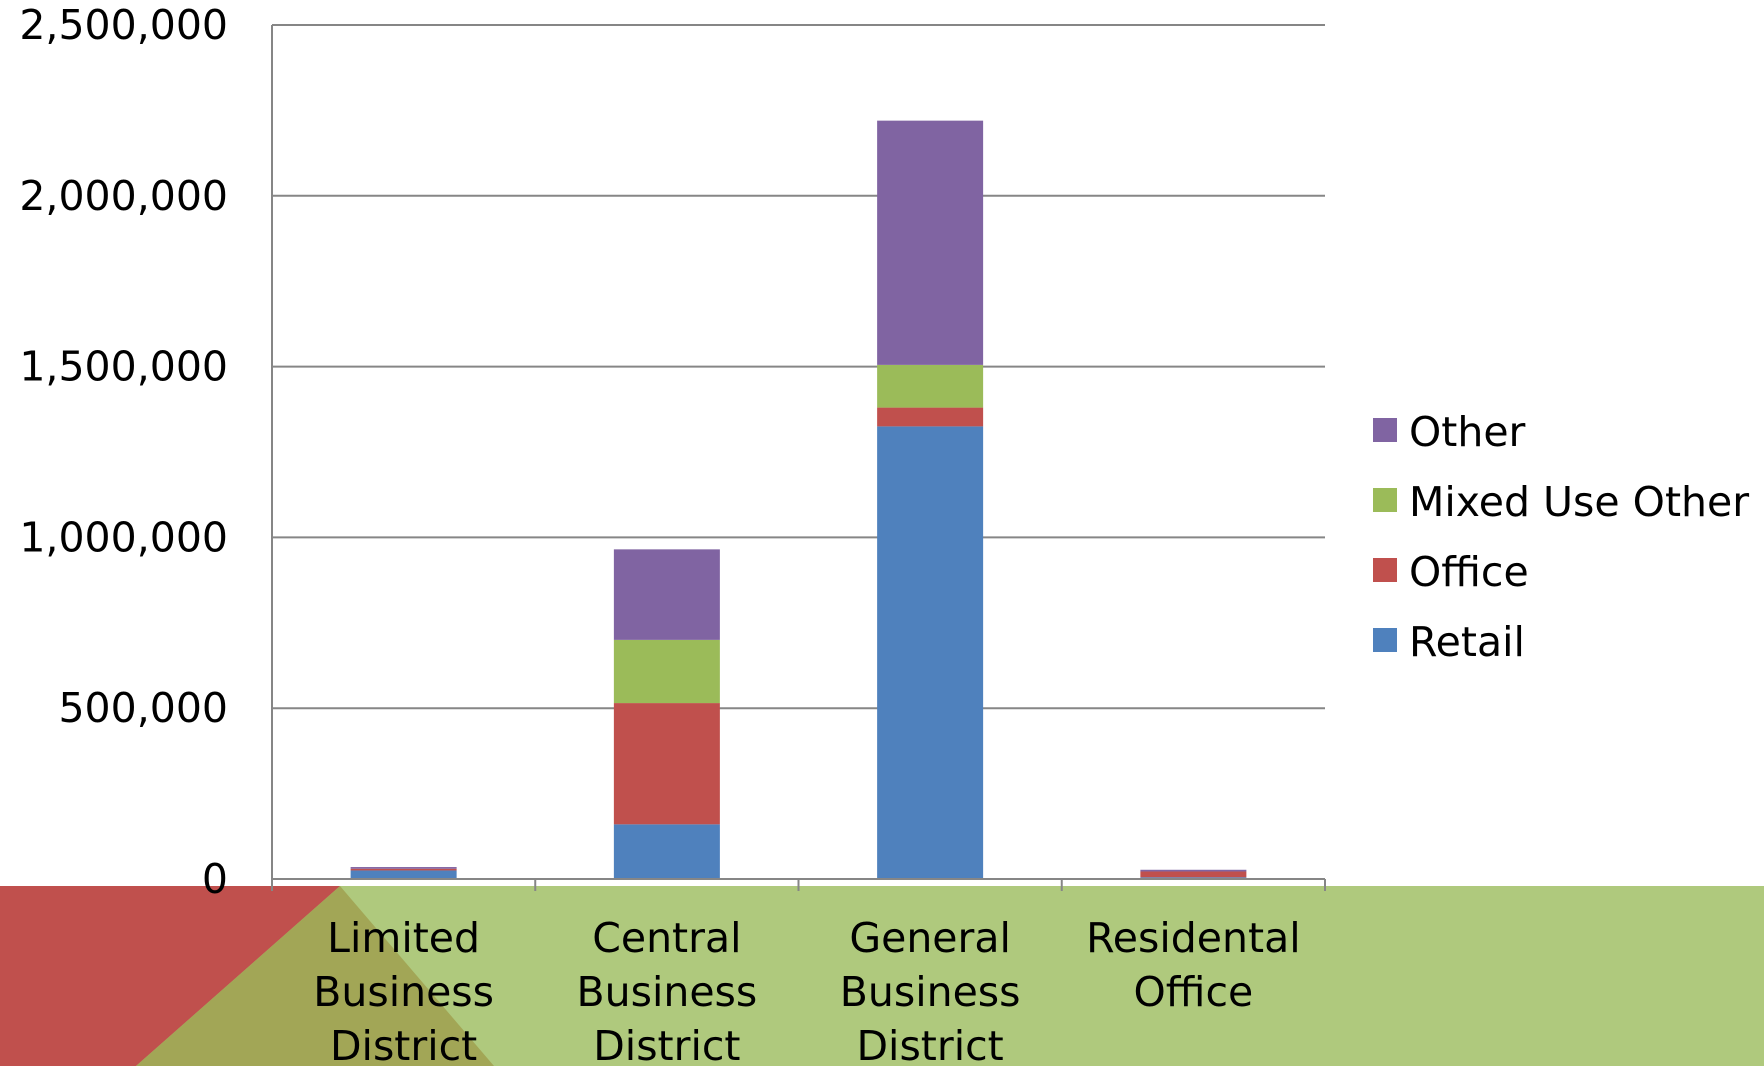  What do you see at coordinates (1469, 572) in the screenshot?
I see `legend-label: Office` at bounding box center [1469, 572].